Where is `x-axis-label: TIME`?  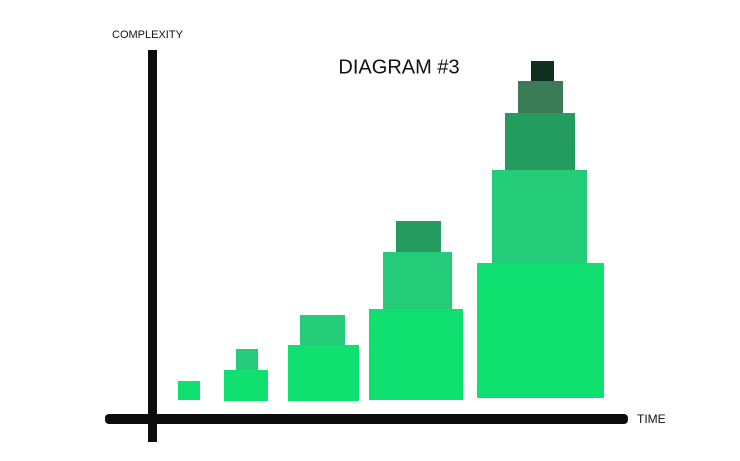
x-axis-label: TIME is located at coordinates (651, 419).